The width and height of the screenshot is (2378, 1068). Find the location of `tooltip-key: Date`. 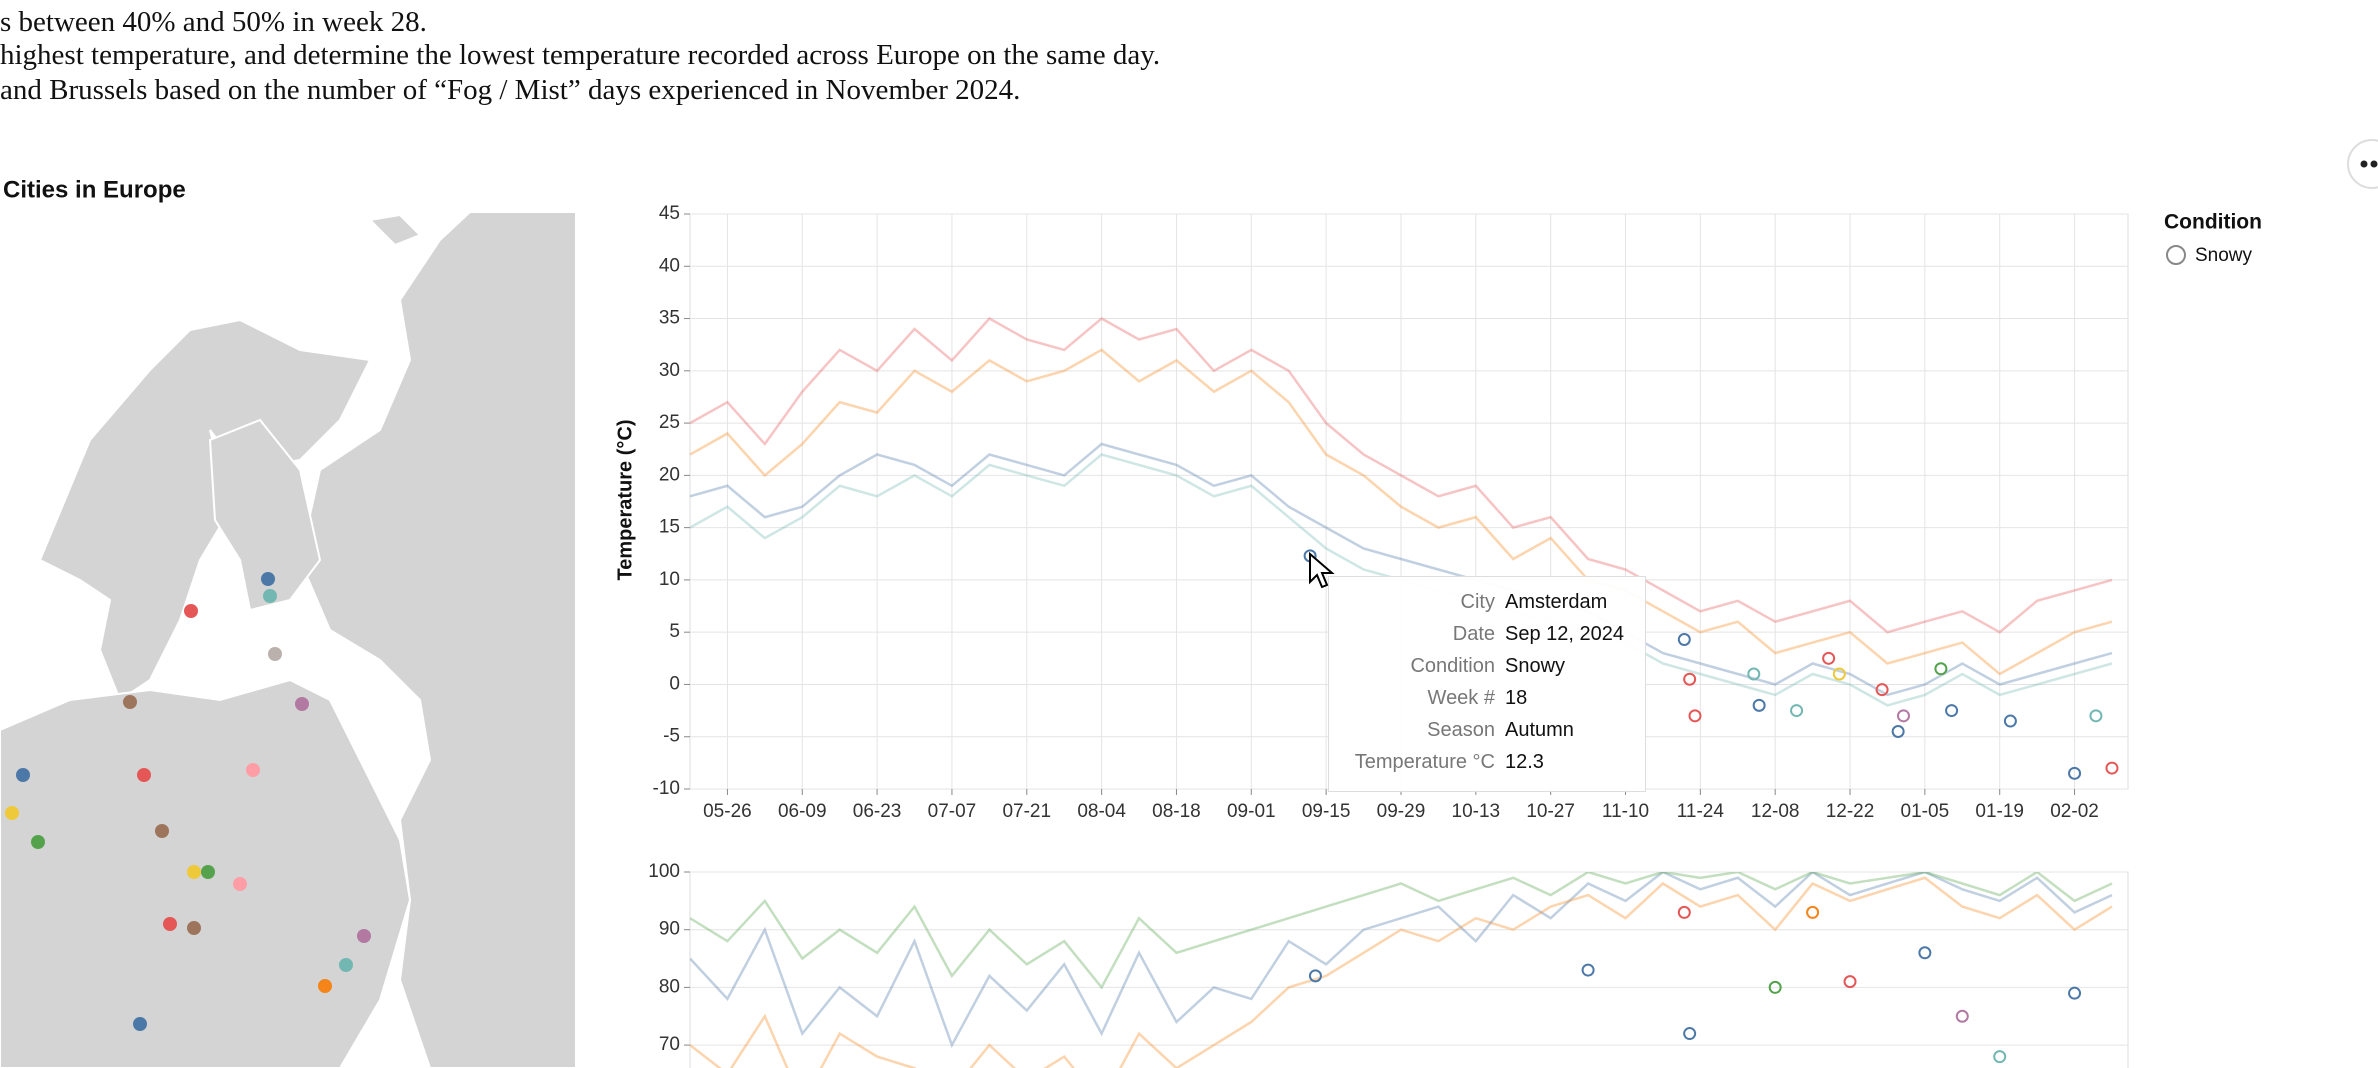

tooltip-key: Date is located at coordinates (1473, 634).